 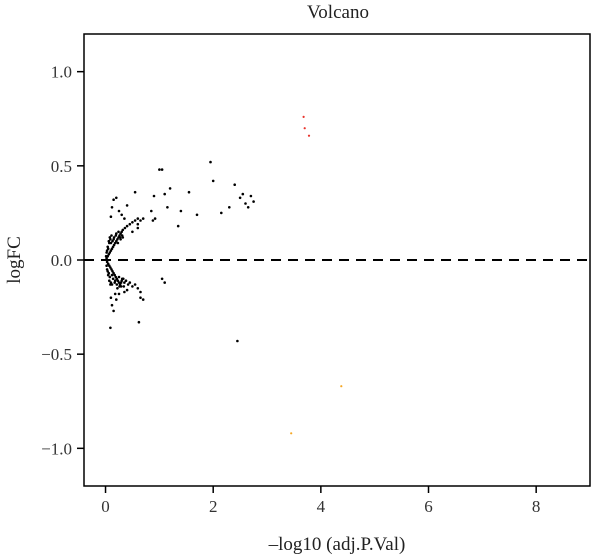 What do you see at coordinates (428, 506) in the screenshot?
I see `x-tick-label: 6` at bounding box center [428, 506].